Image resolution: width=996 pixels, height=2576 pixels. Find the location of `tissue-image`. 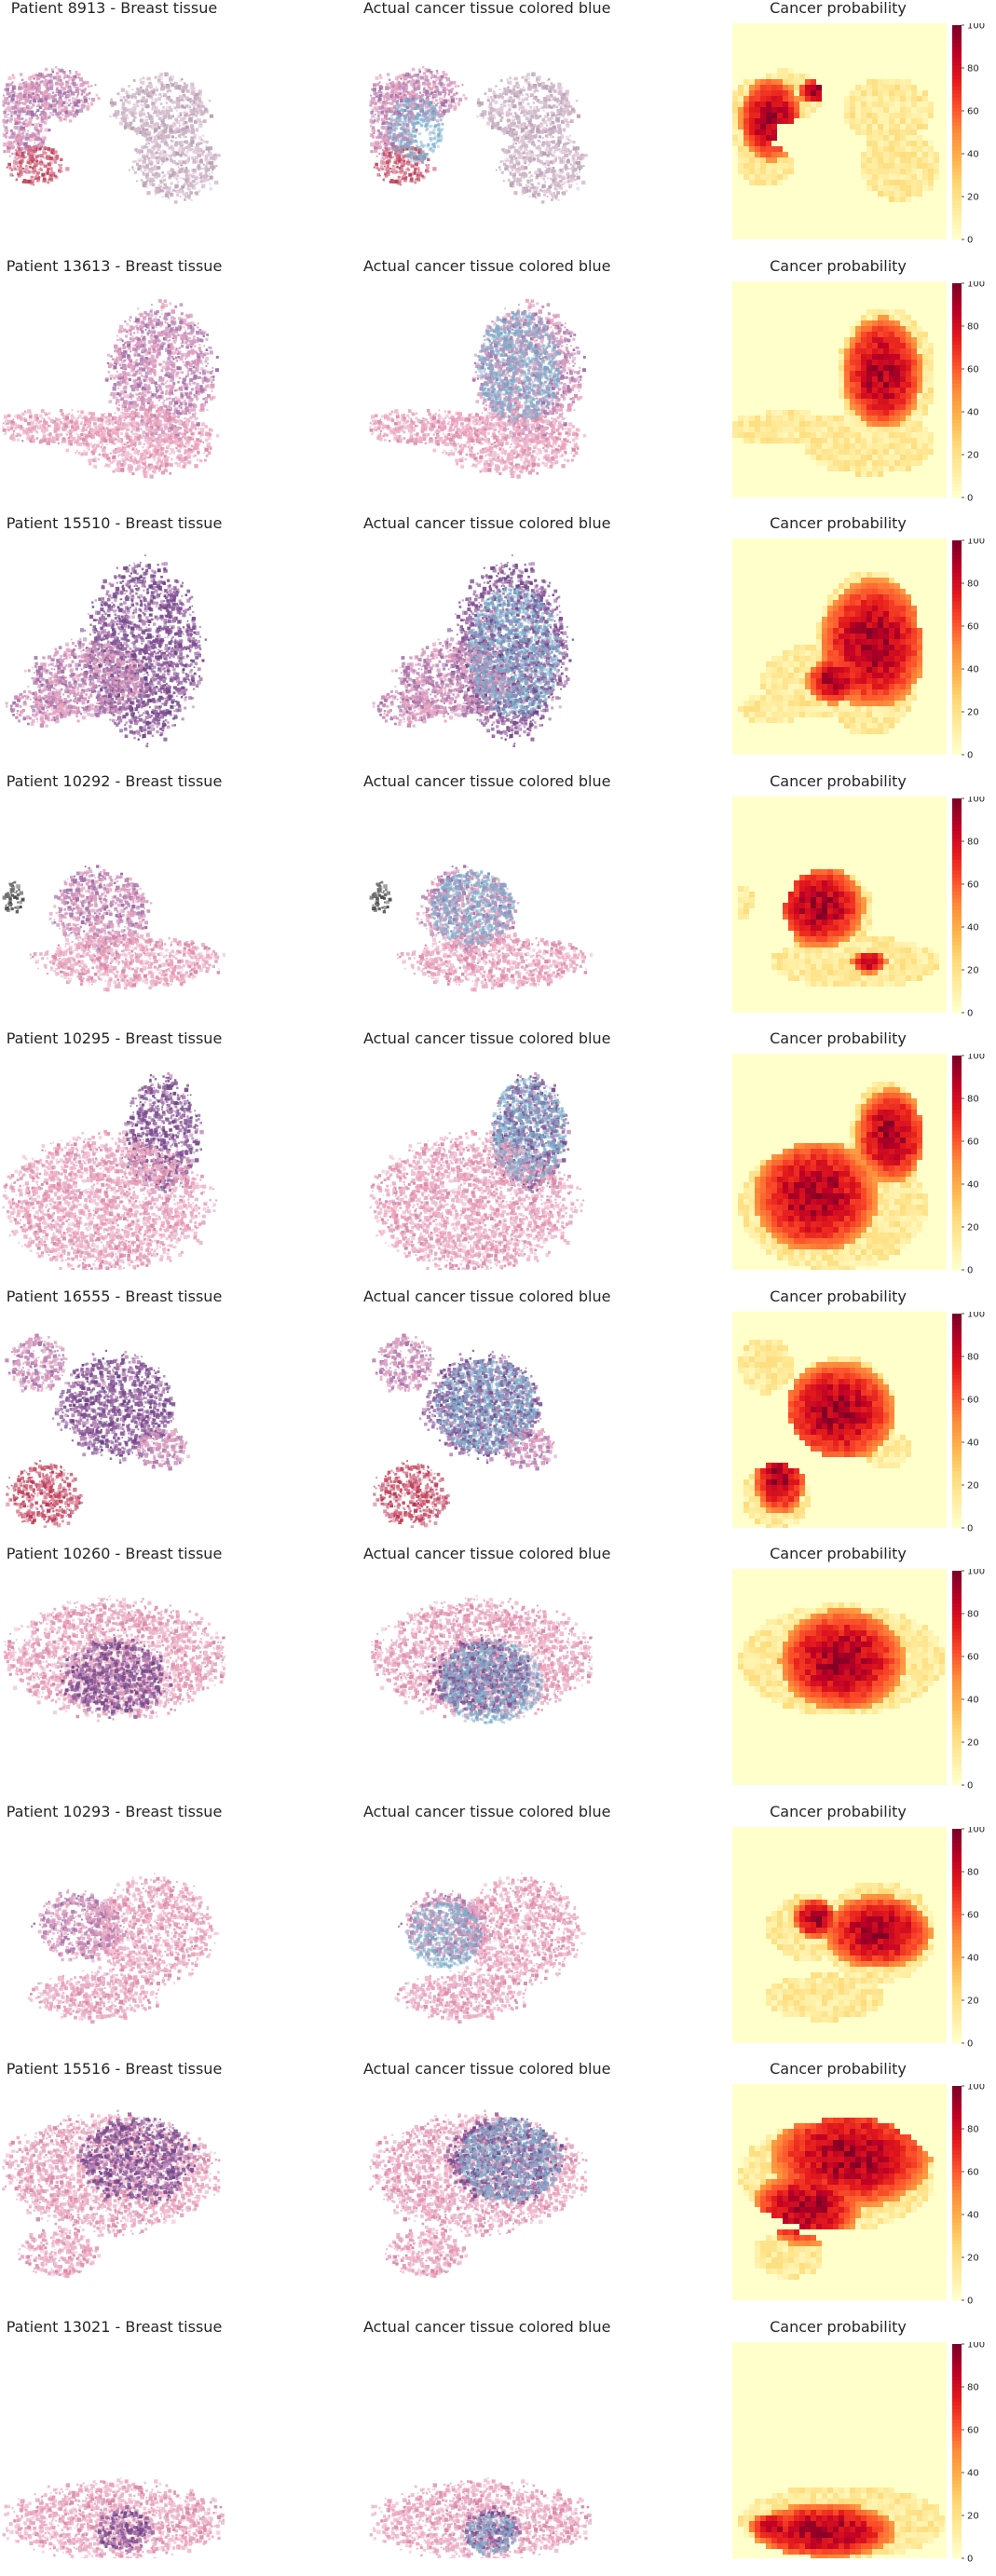

tissue-image is located at coordinates (114, 389).